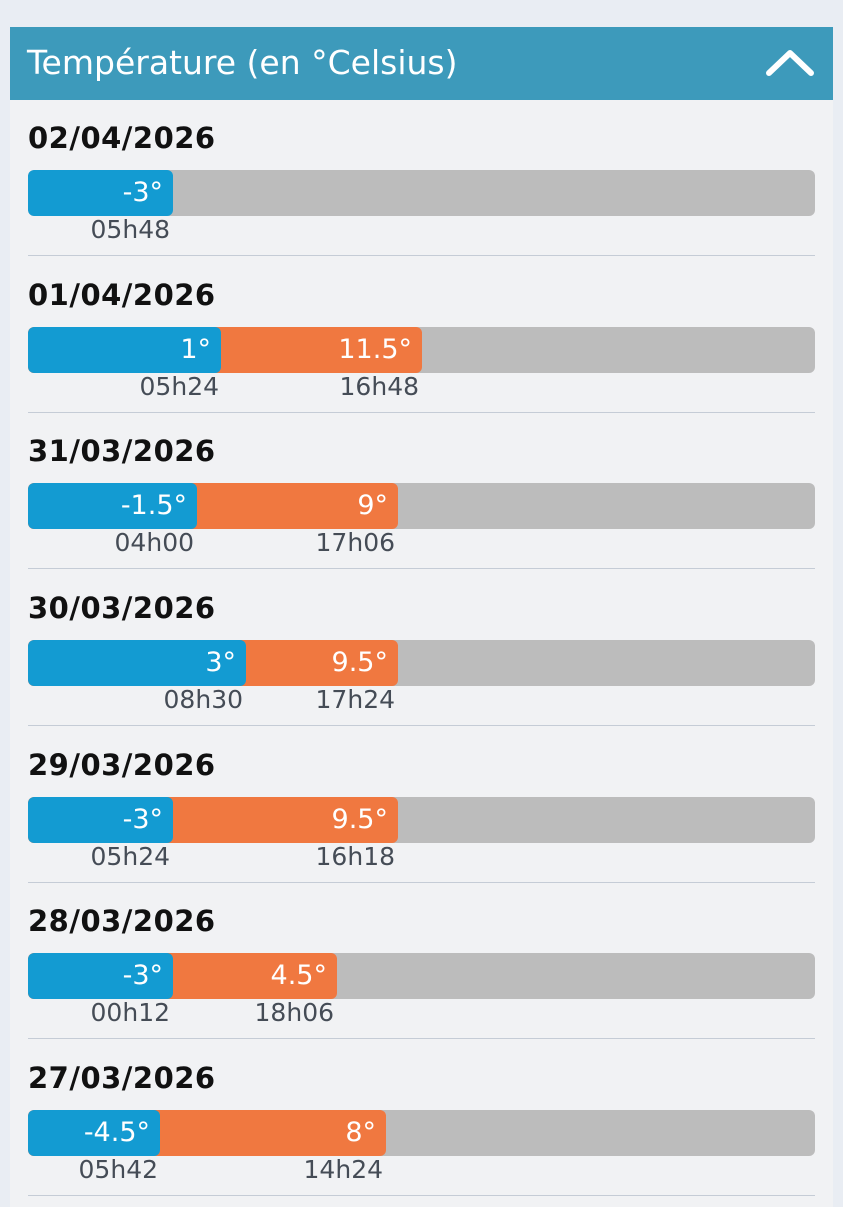  I want to click on chevron-up-icon, so click(790, 62).